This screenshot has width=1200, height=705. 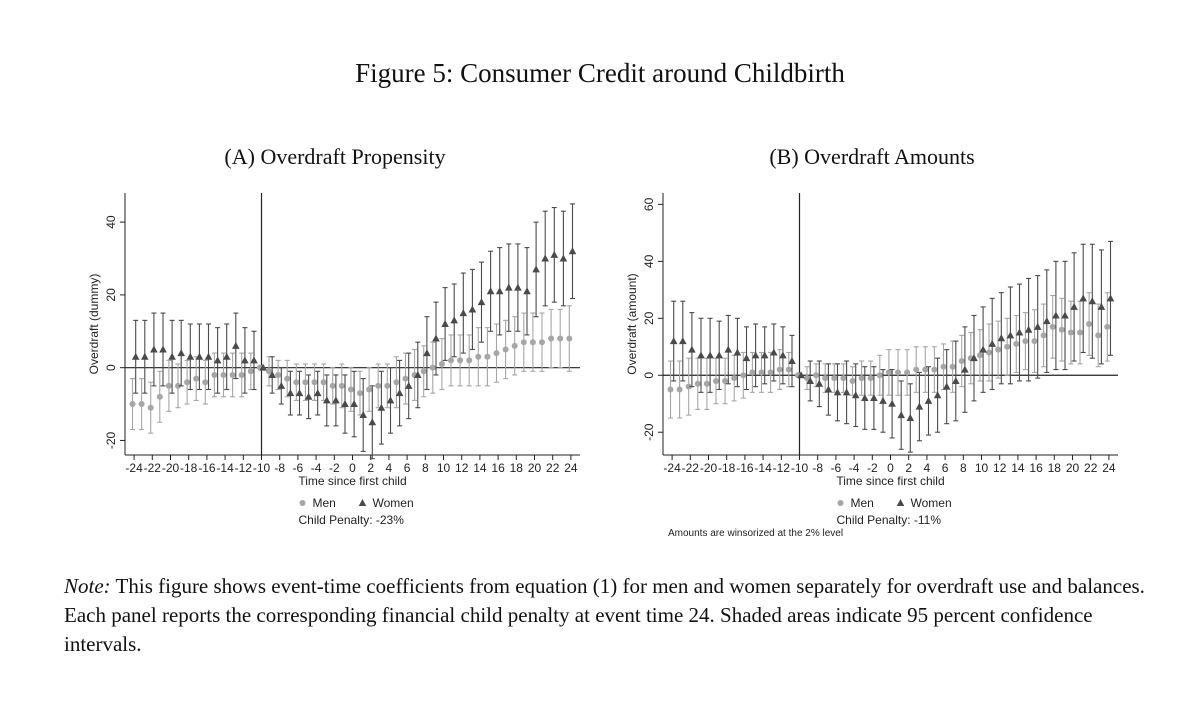 I want to click on x-tick-label: 24, so click(x=1109, y=468).